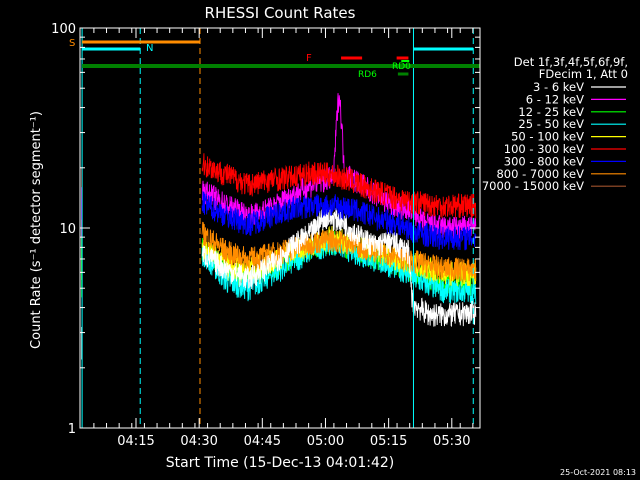 This screenshot has height=480, width=640. Describe the element at coordinates (325, 441) in the screenshot. I see `x-tick-label: 05:00` at that location.